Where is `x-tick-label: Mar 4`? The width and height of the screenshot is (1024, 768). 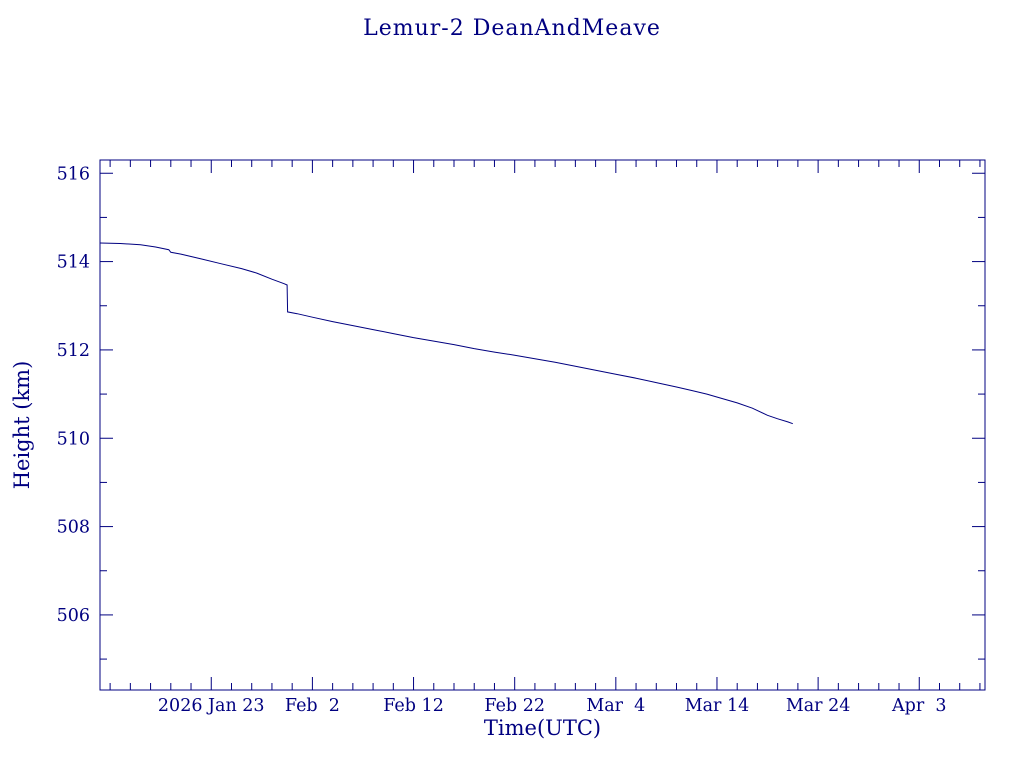
x-tick-label: Mar 4 is located at coordinates (615, 706).